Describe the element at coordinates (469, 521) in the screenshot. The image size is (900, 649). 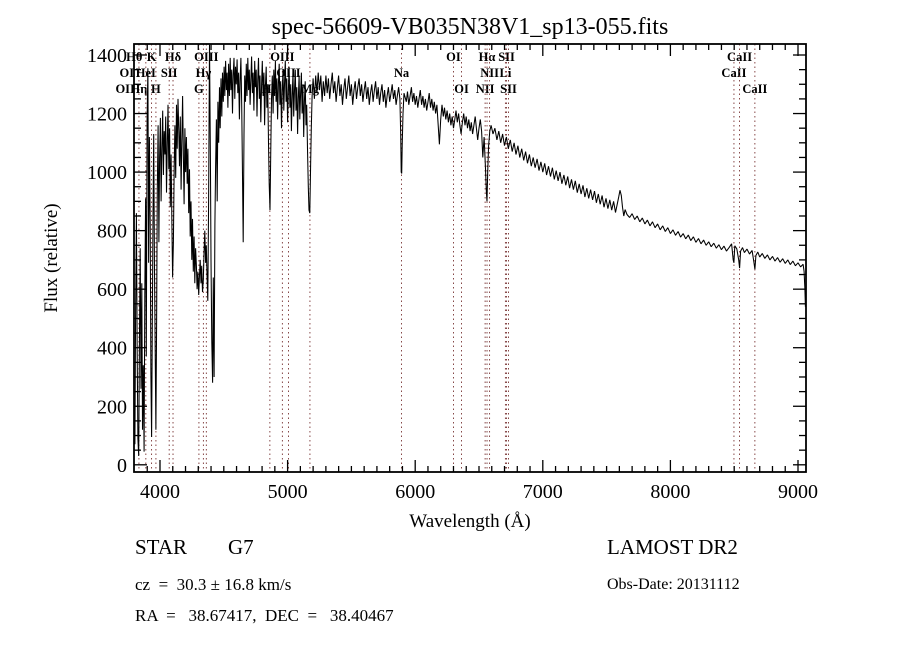
I see `x-axis-label: Wavelength (Å)` at that location.